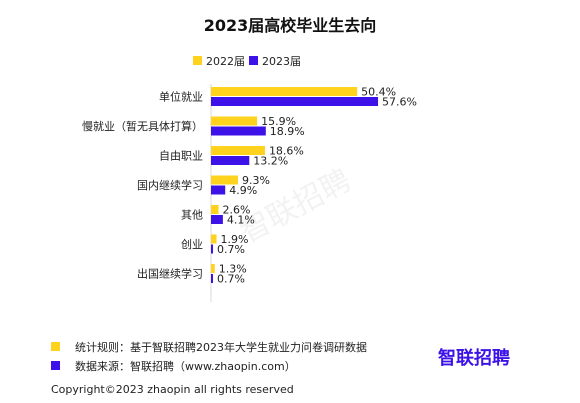 The height and width of the screenshot is (403, 580). Describe the element at coordinates (399, 102) in the screenshot. I see `value-label-2023: 57.6%` at that location.